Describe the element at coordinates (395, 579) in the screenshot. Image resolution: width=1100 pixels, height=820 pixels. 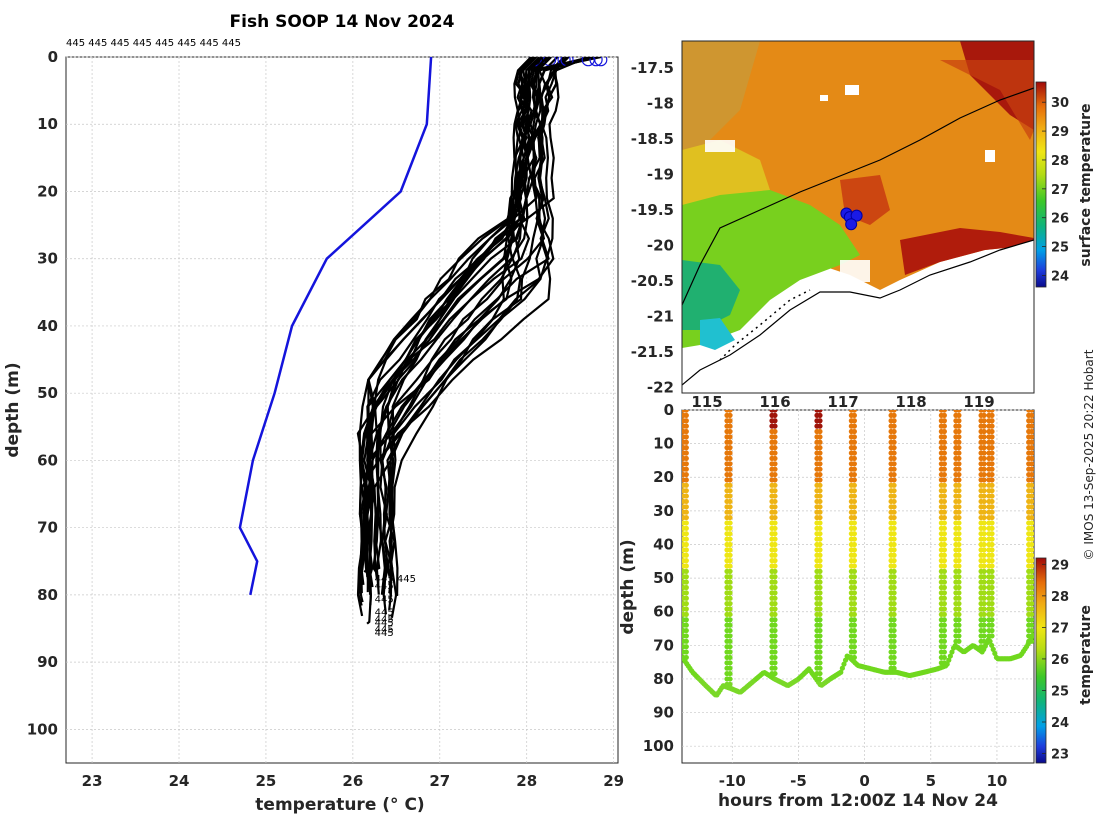
I see `profile-end-label: 445 445` at that location.